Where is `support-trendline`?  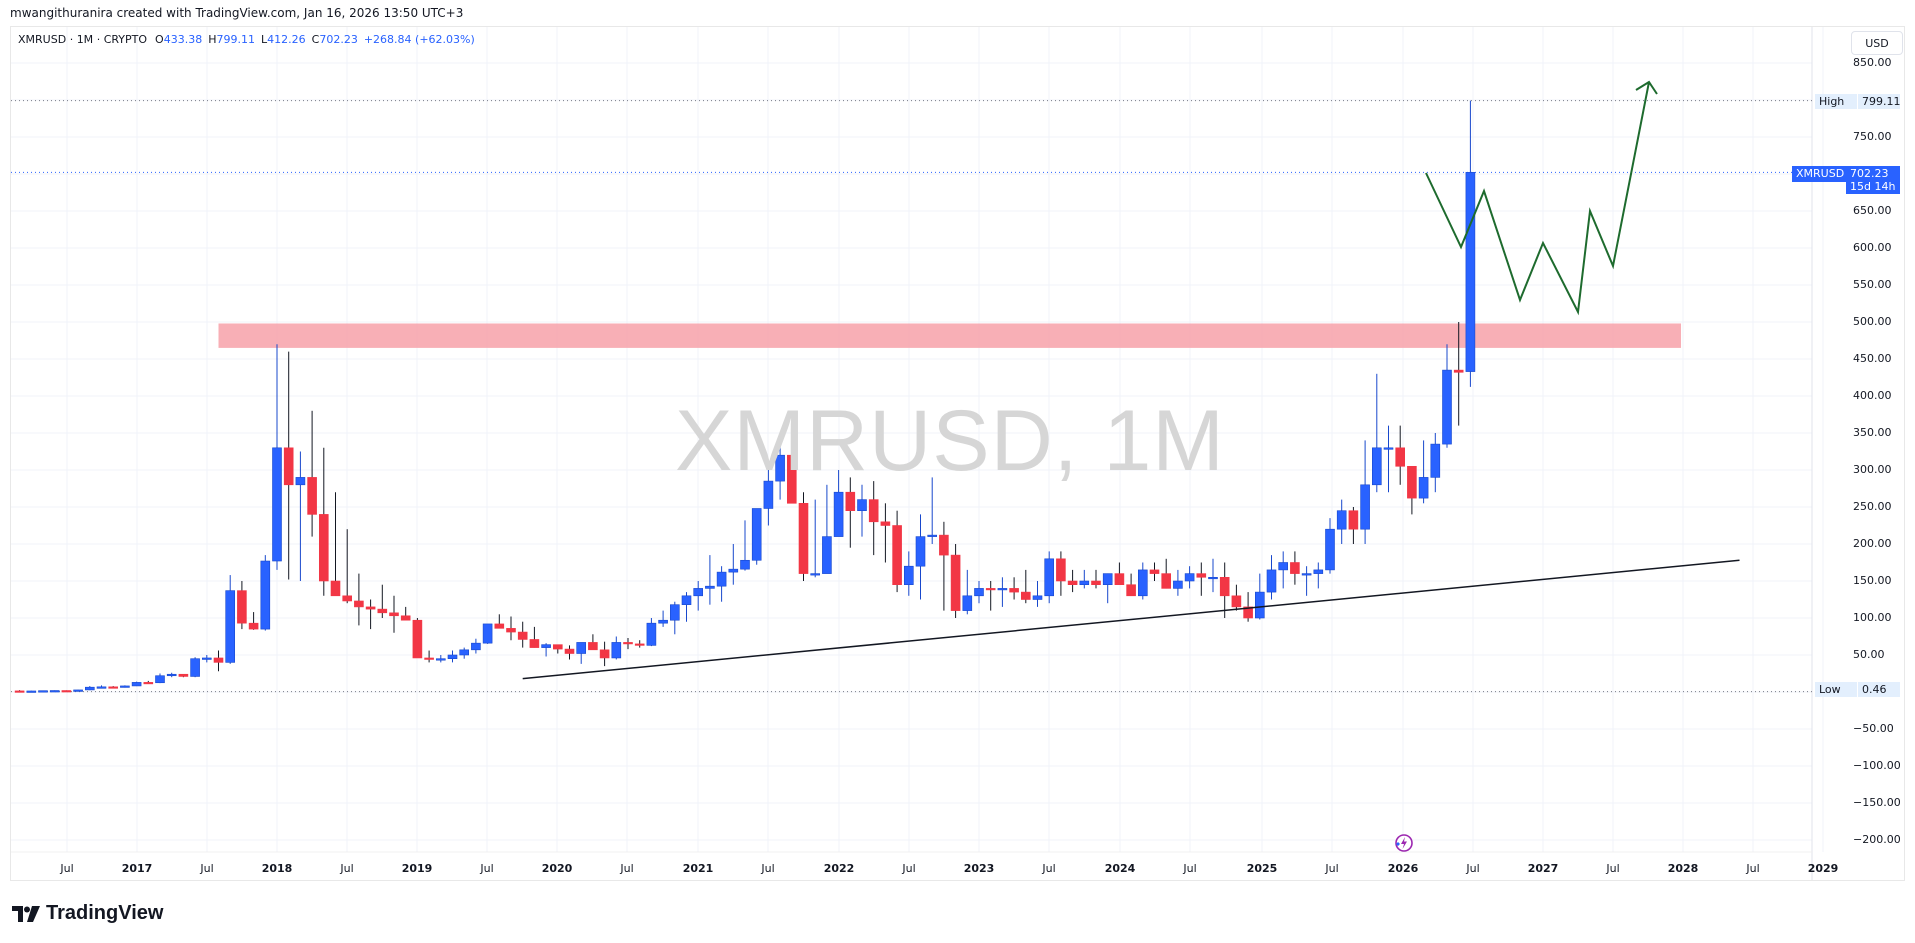 support-trendline is located at coordinates (1131, 619).